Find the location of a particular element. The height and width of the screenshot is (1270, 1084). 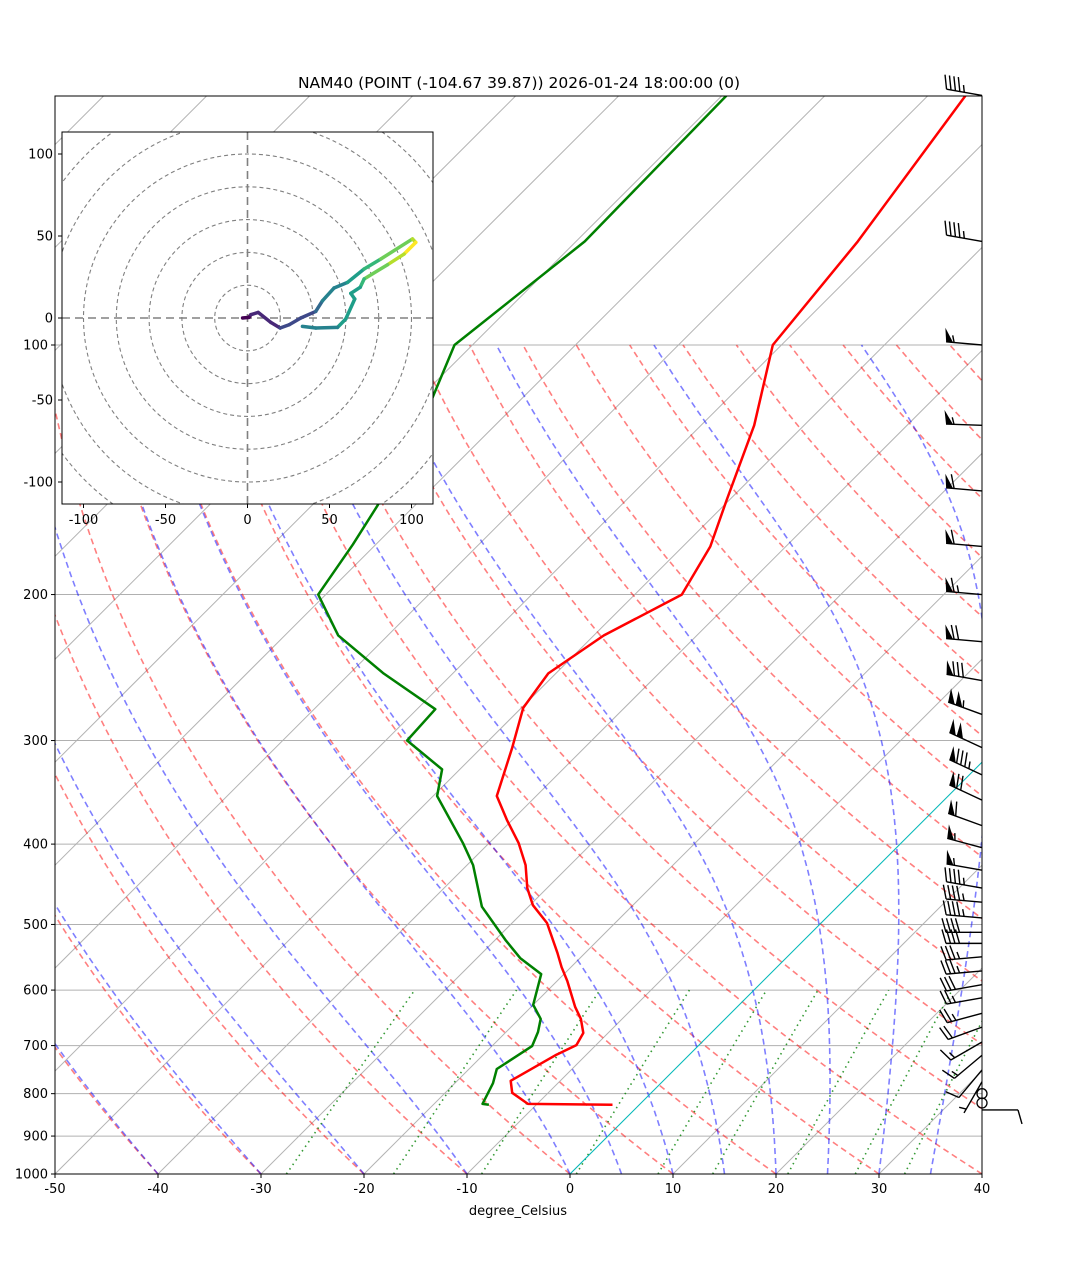

hodograph-inset: -100 -50 0 50 100 100 50 0 -50 -100 is located at coordinates (228, 329).